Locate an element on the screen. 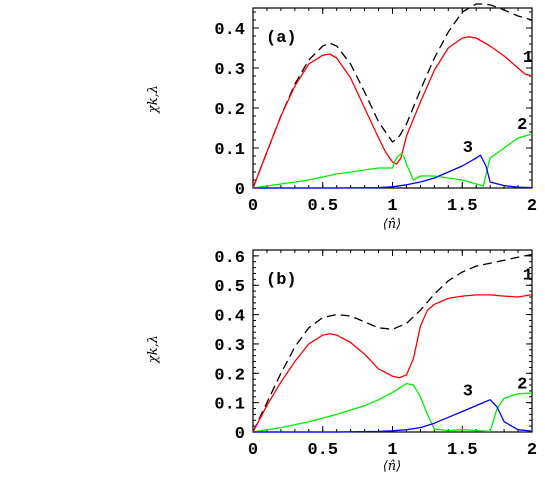 Image resolution: width=545 pixels, height=492 pixels. y-tick-label: 0.6 is located at coordinates (229, 258).